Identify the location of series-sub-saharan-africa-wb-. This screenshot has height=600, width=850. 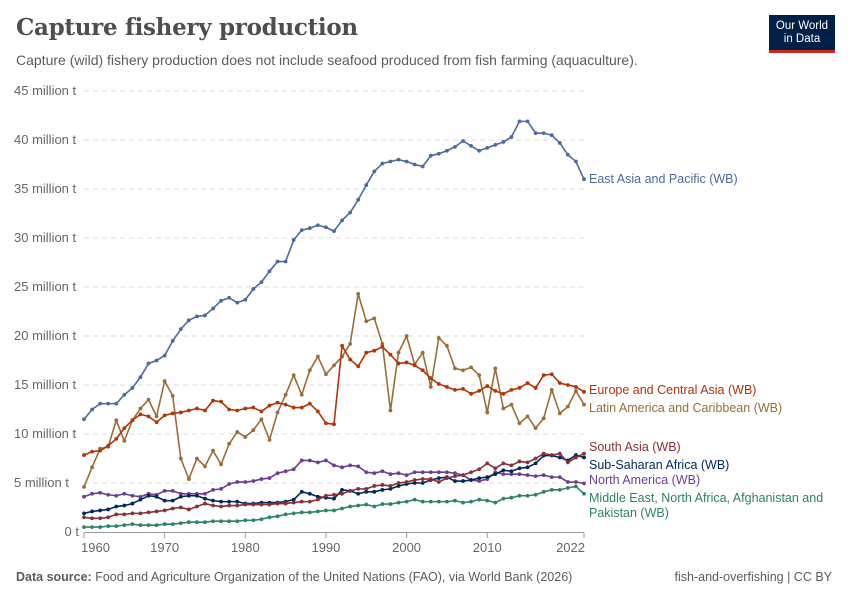
(334, 484).